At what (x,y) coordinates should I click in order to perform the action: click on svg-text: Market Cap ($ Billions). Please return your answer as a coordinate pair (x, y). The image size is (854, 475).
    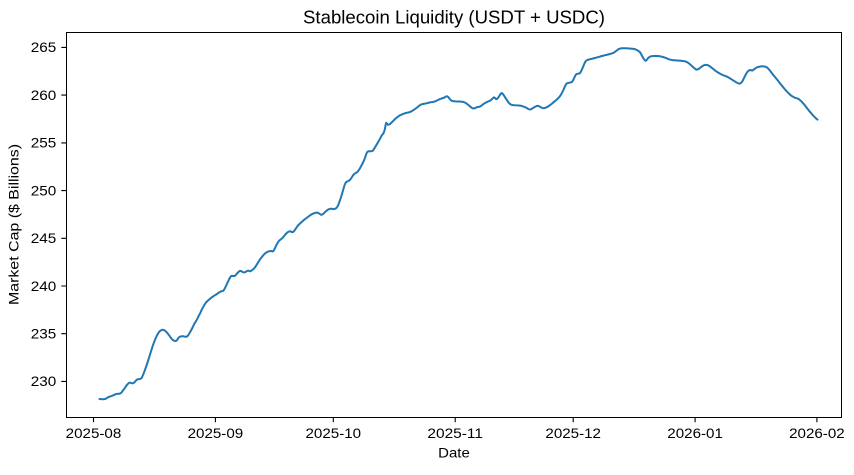
    Looking at the image, I should click on (14, 224).